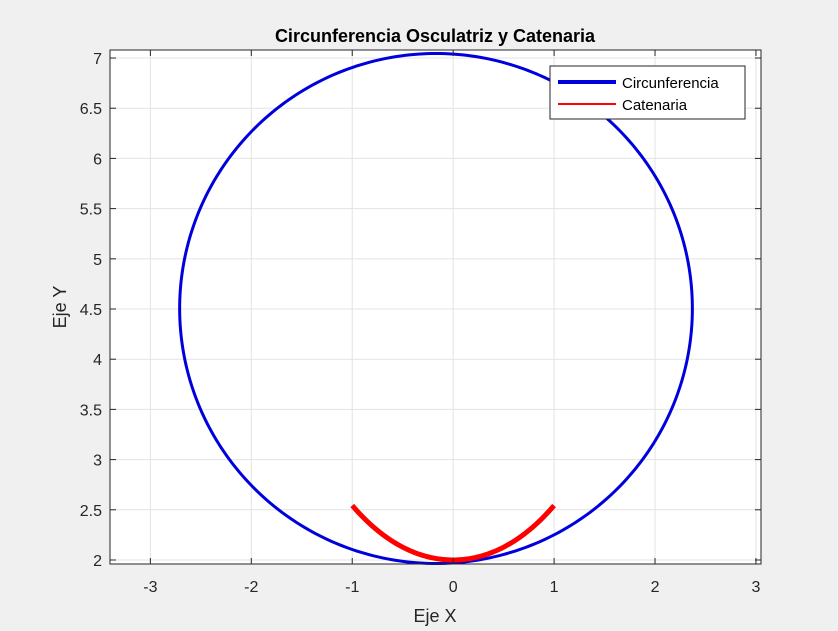 This screenshot has height=631, width=838. Describe the element at coordinates (91, 210) in the screenshot. I see `y-tick-label: 5.5` at that location.